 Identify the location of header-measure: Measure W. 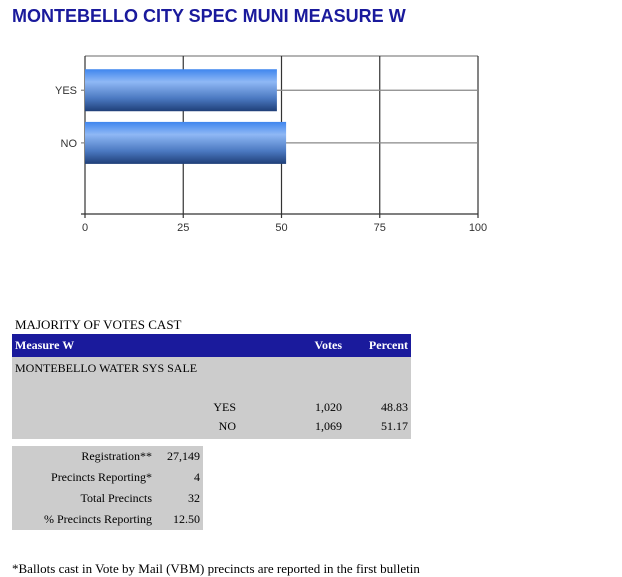
(70, 345).